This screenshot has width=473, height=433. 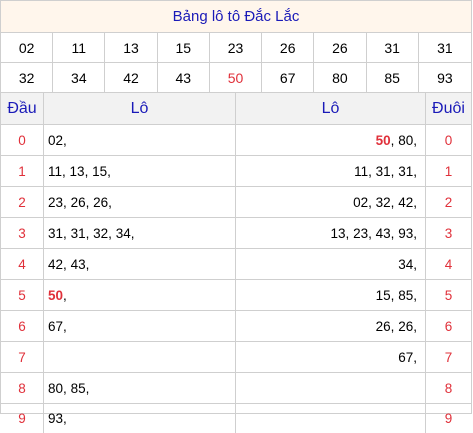 What do you see at coordinates (183, 78) in the screenshot?
I see `number-cell: 43` at bounding box center [183, 78].